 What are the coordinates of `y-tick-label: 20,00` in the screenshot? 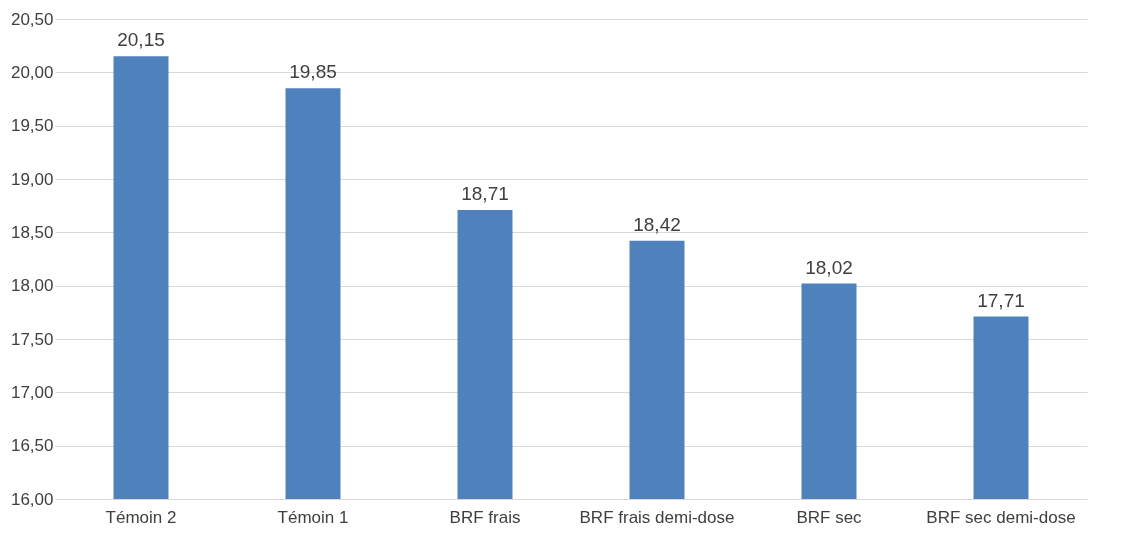 It's located at (32, 72).